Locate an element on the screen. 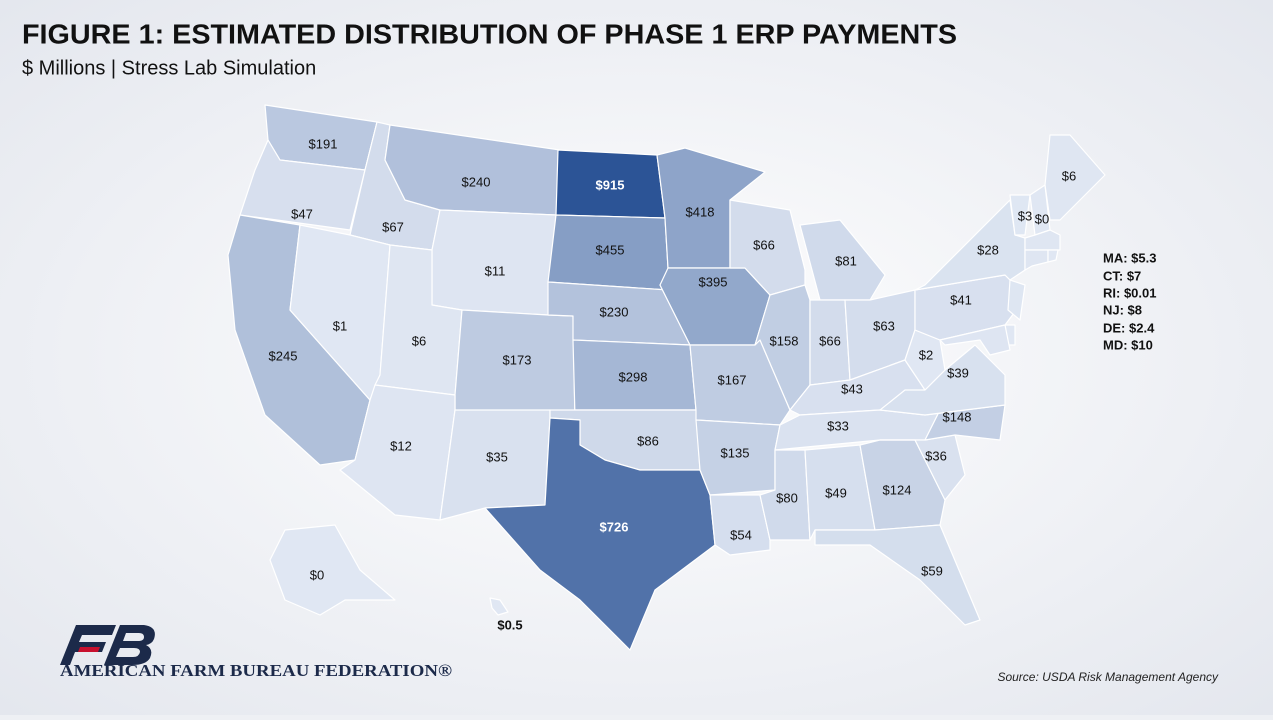  value-label: $33 is located at coordinates (838, 425).